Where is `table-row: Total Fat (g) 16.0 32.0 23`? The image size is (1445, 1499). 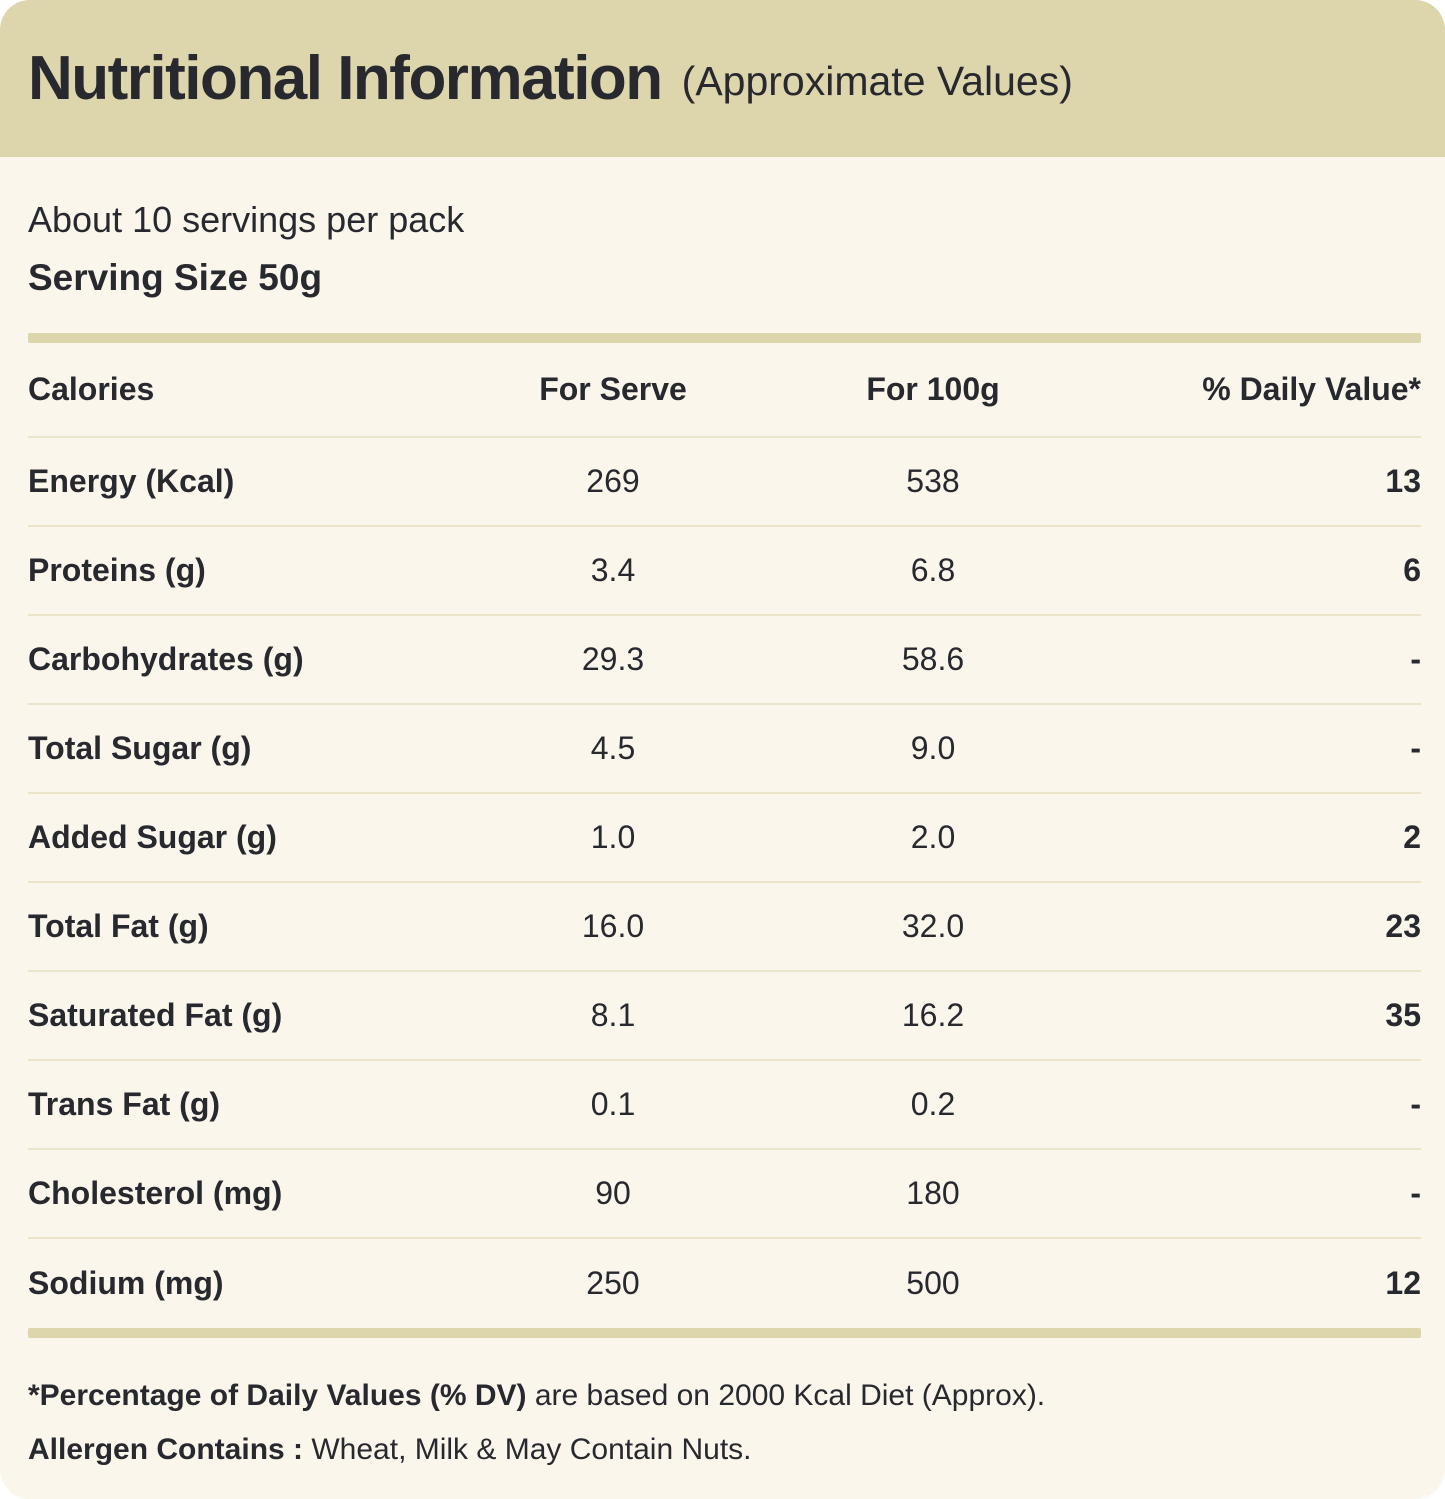 table-row: Total Fat (g) 16.0 32.0 23 is located at coordinates (724, 927).